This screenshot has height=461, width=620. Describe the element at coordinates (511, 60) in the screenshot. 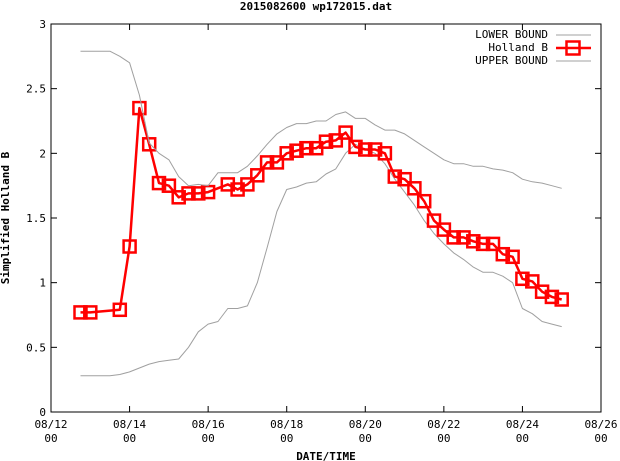

I see `legend-label-upper-bound: UPPER BOUND` at that location.